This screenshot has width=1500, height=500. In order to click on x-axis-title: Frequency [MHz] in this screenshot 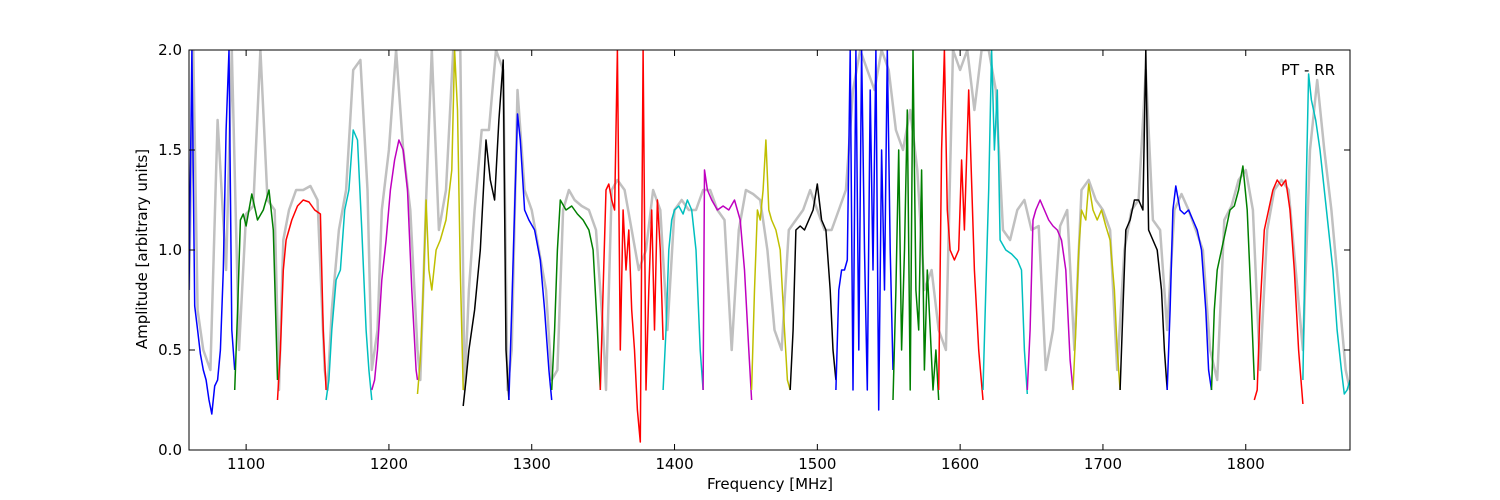, I will do `click(770, 484)`.